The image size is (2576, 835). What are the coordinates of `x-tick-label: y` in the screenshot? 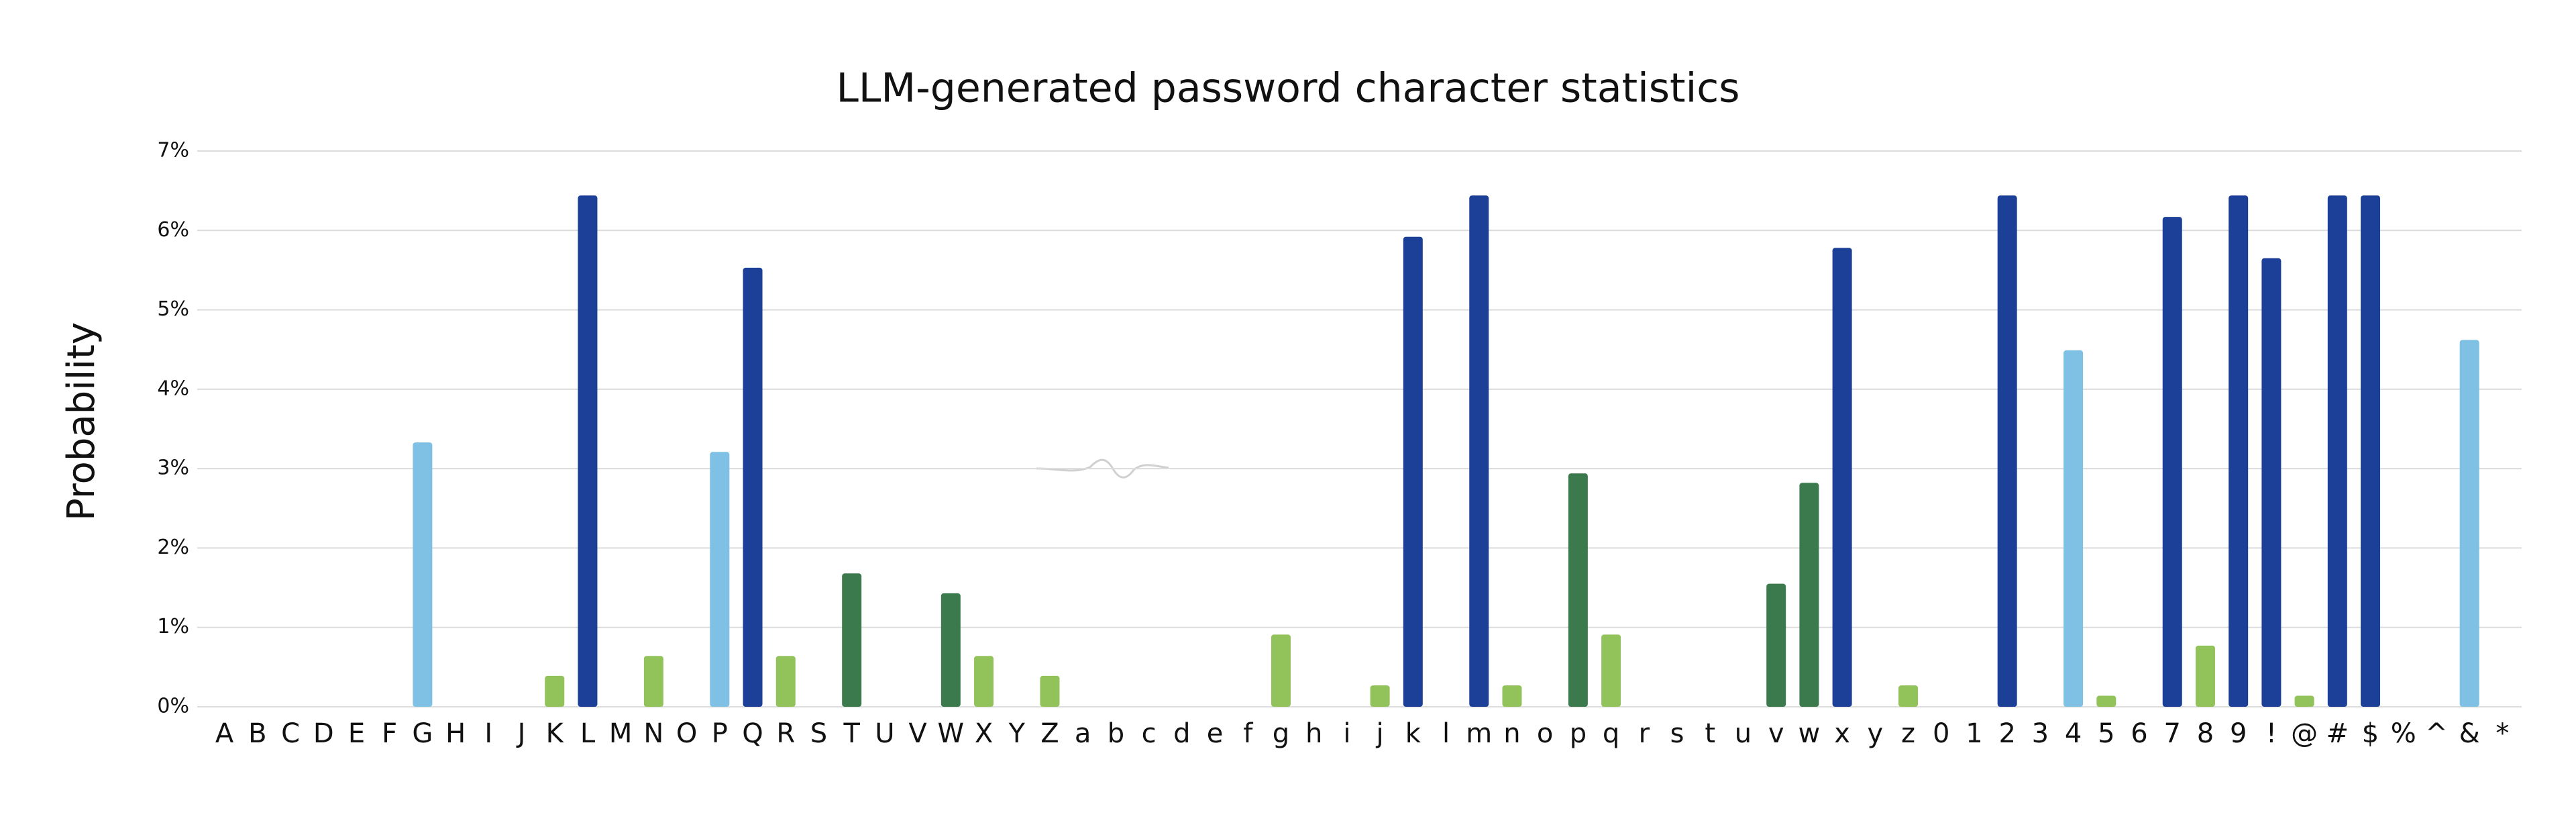 It's located at (1875, 734).